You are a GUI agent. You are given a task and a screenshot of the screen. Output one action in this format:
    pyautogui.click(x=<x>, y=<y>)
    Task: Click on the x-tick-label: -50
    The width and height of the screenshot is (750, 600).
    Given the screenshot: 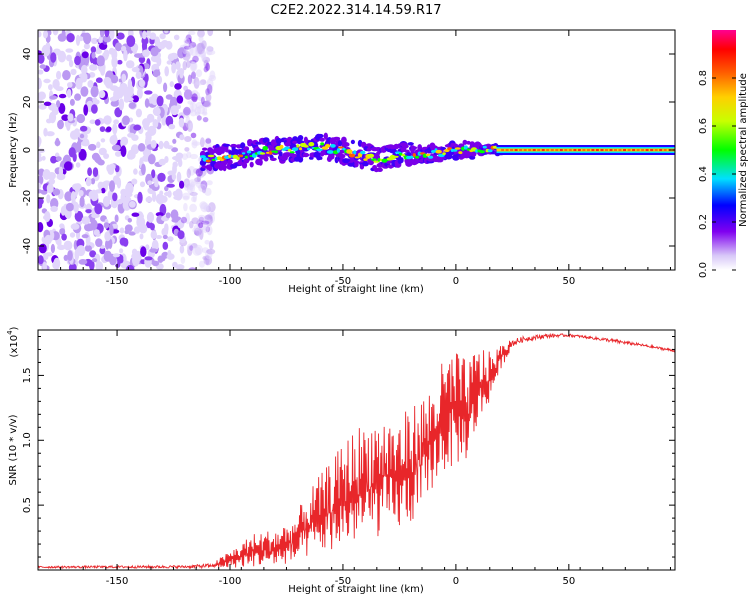 What is the action you would take?
    pyautogui.click(x=343, y=281)
    